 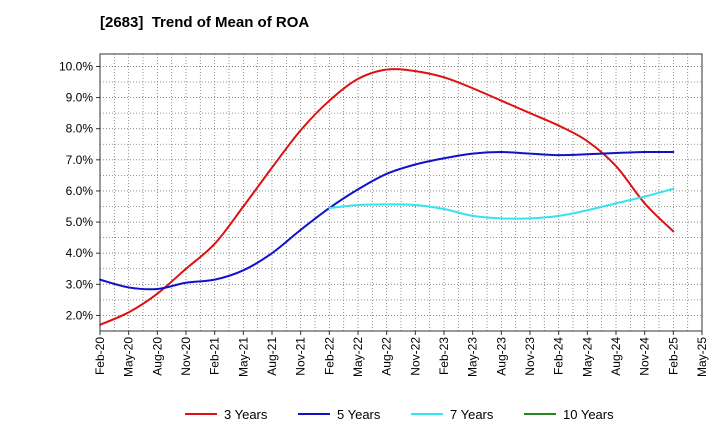 What do you see at coordinates (329, 356) in the screenshot?
I see `x-tick-label: Feb-22` at bounding box center [329, 356].